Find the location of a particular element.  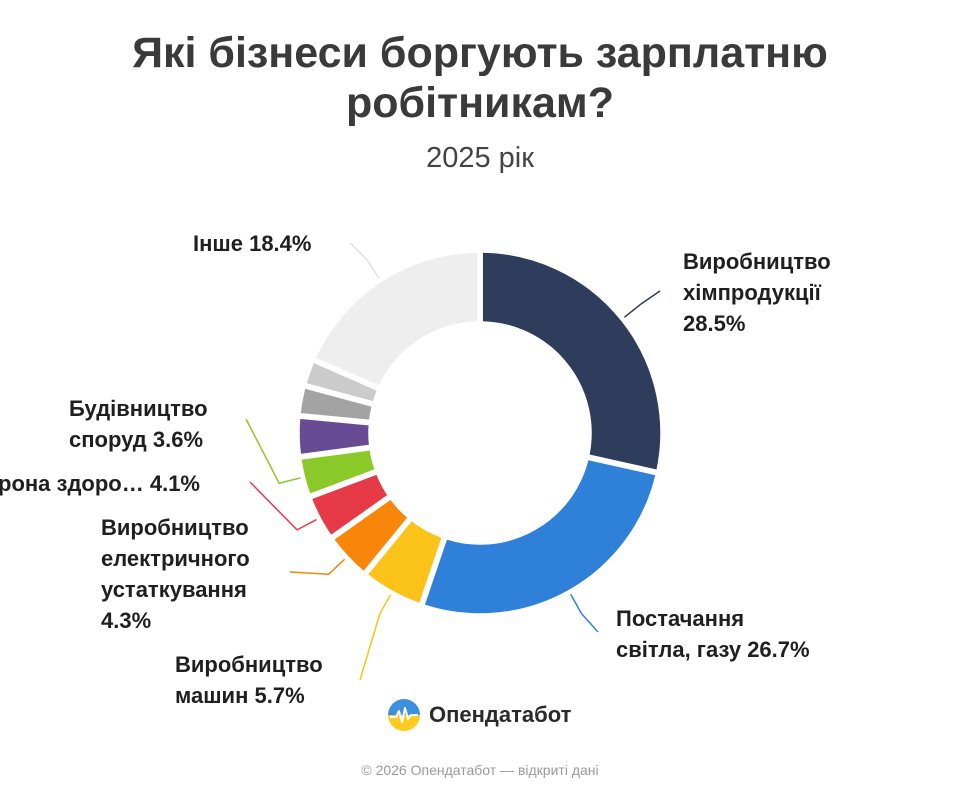

chart-title-line-1: Які бізнеси боргують зарплатню is located at coordinates (480, 53).